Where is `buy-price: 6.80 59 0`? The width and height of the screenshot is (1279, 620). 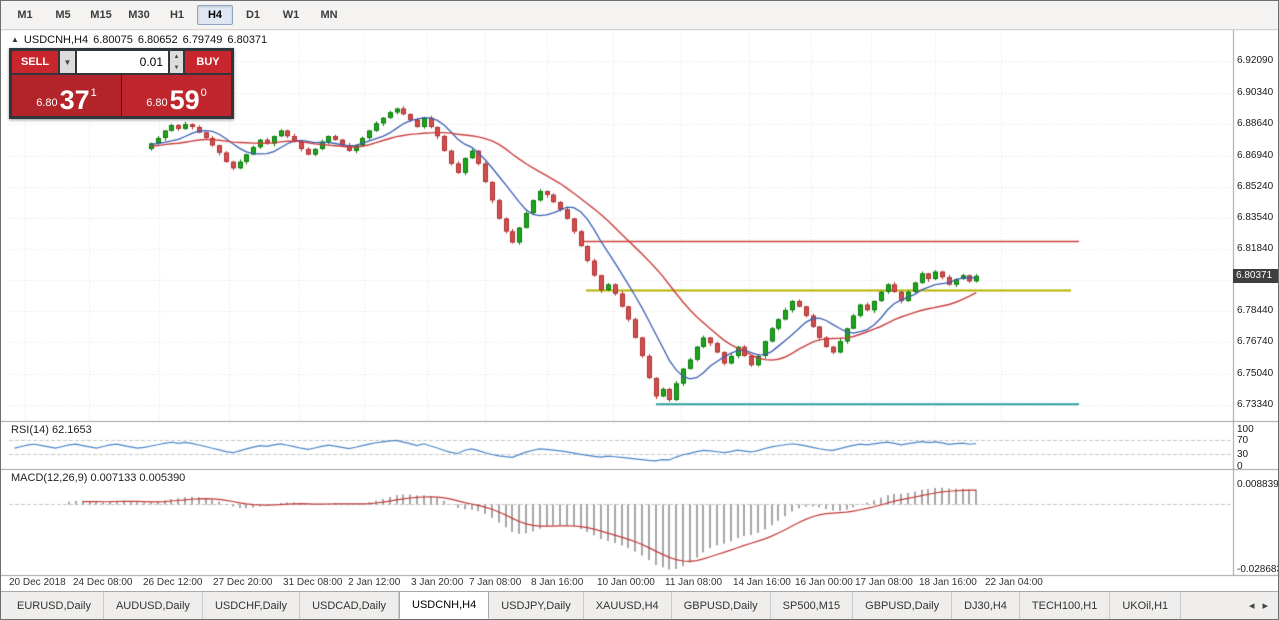
buy-price: 6.80 59 0 is located at coordinates (176, 95).